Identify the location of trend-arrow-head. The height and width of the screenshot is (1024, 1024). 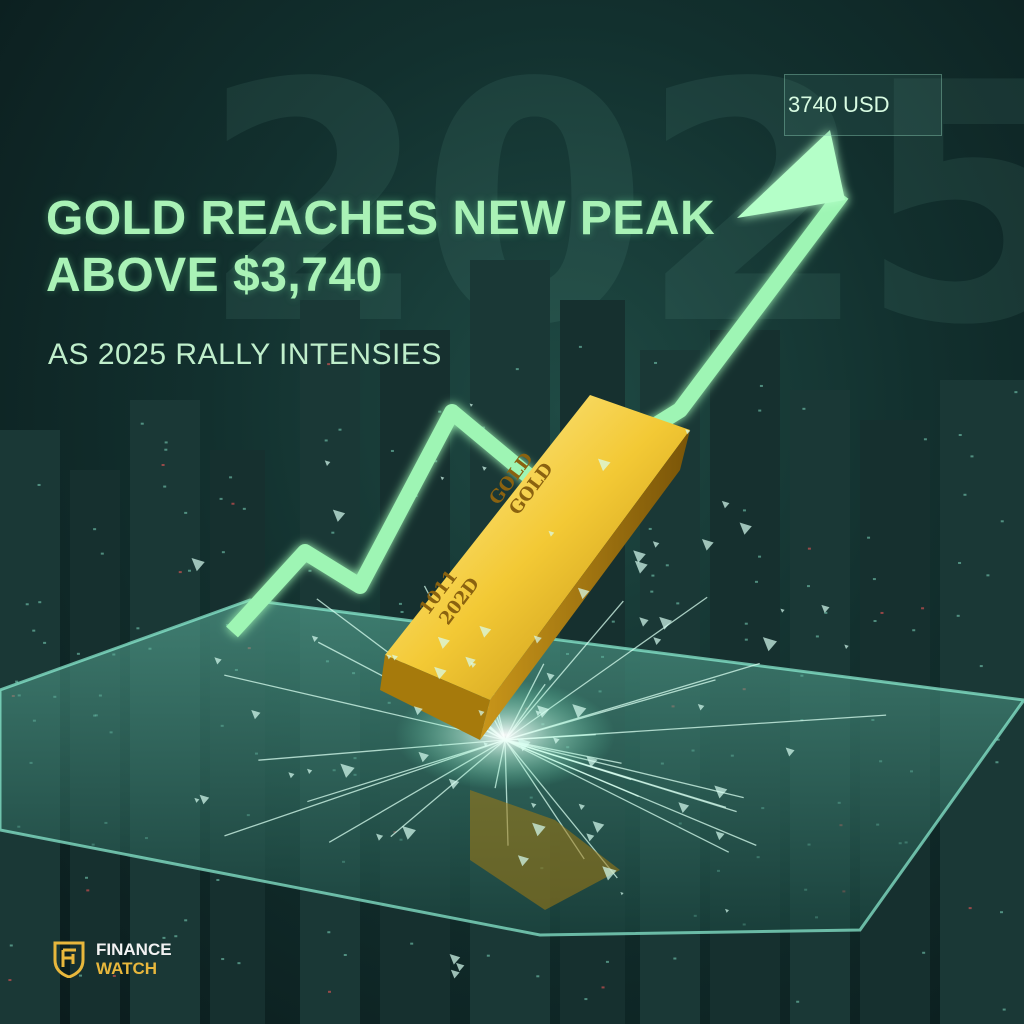
(791, 174).